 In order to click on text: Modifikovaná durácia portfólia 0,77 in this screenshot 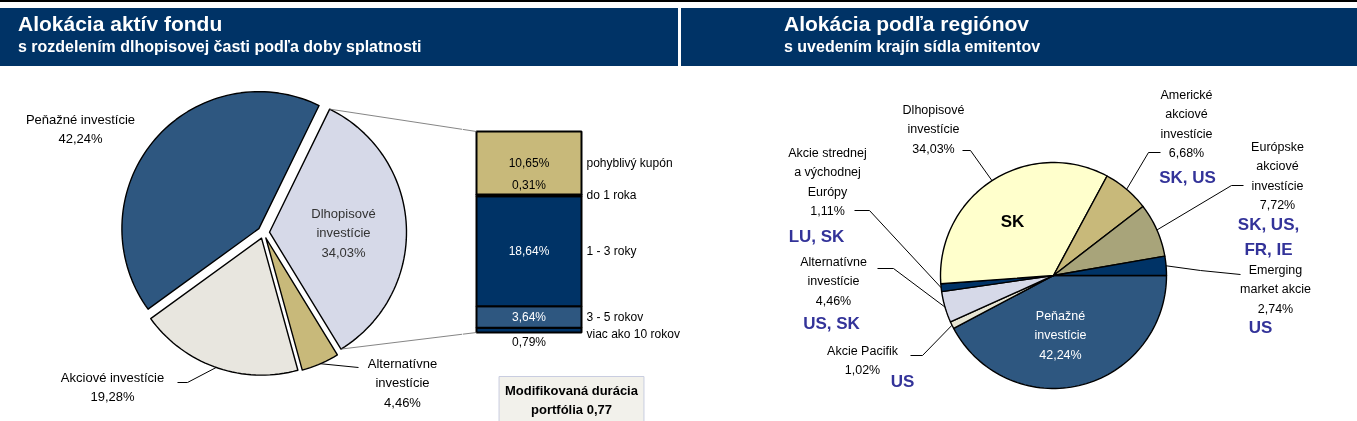, I will do `click(572, 399)`.